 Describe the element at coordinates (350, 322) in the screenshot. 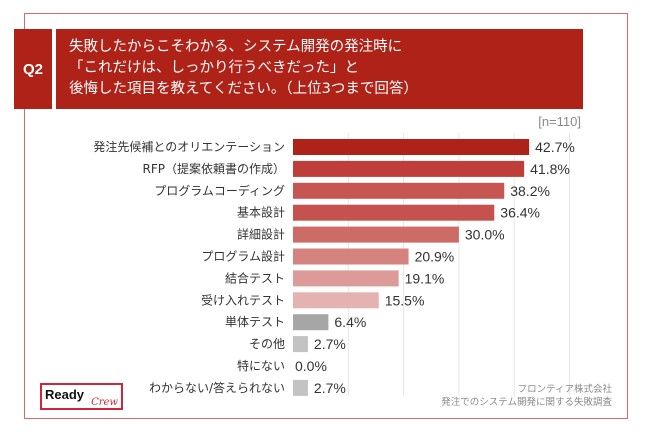

I see `value-label: 6.4%` at that location.